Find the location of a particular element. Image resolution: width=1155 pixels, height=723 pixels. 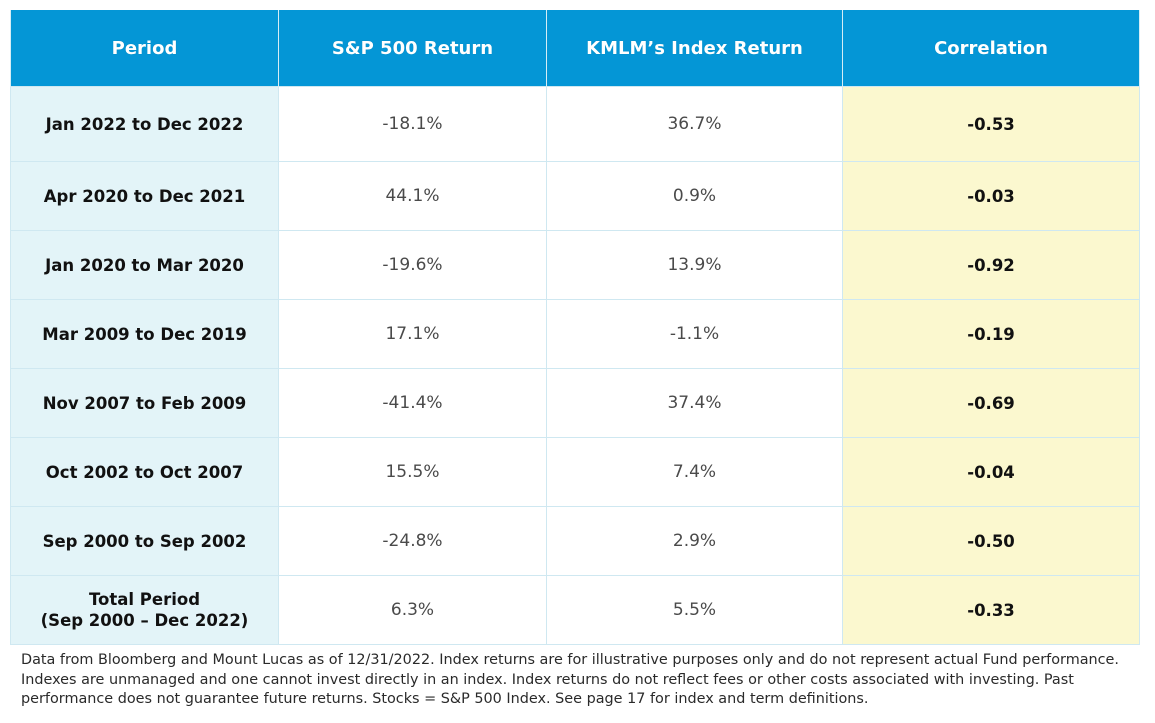

kmlm-return-cell: 36.7% is located at coordinates (694, 124).